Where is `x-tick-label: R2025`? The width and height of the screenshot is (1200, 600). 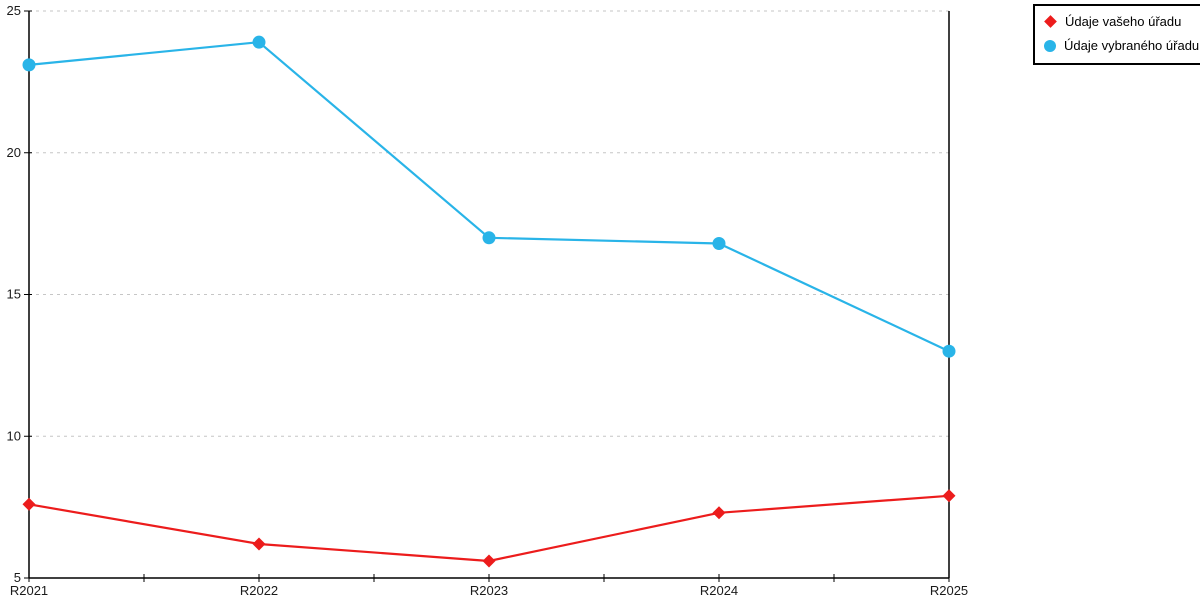
x-tick-label: R2025 is located at coordinates (949, 590).